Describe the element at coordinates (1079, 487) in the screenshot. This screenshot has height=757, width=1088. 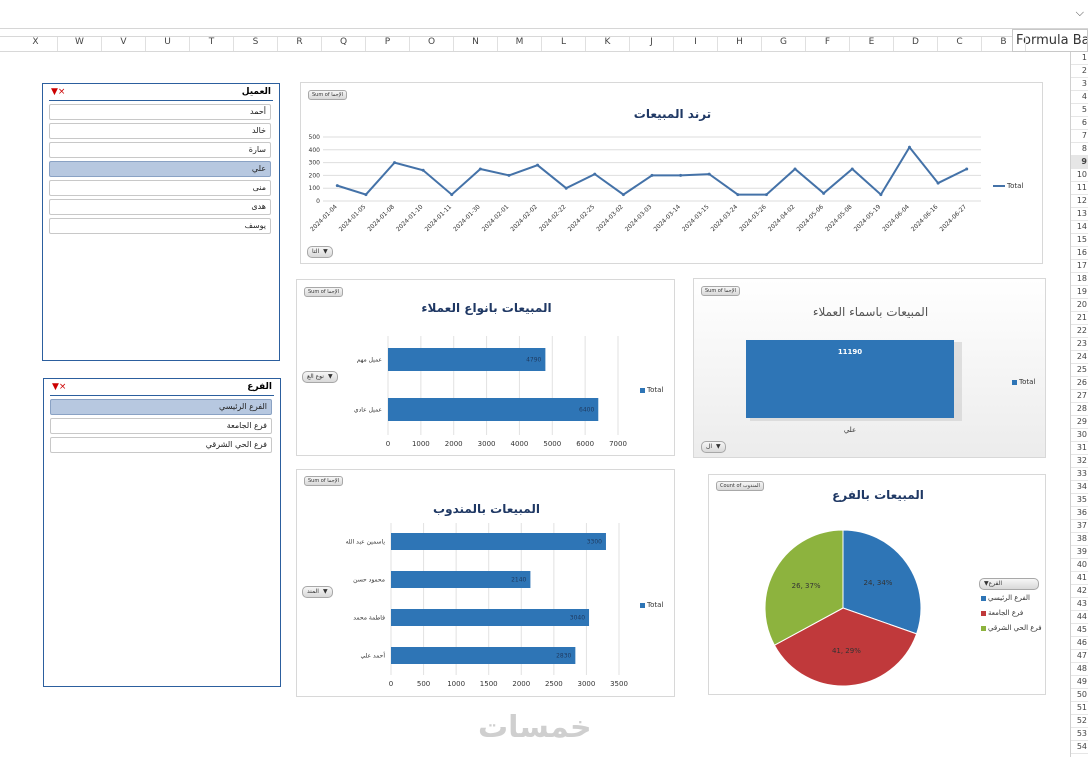
I see `row-header: 34` at that location.